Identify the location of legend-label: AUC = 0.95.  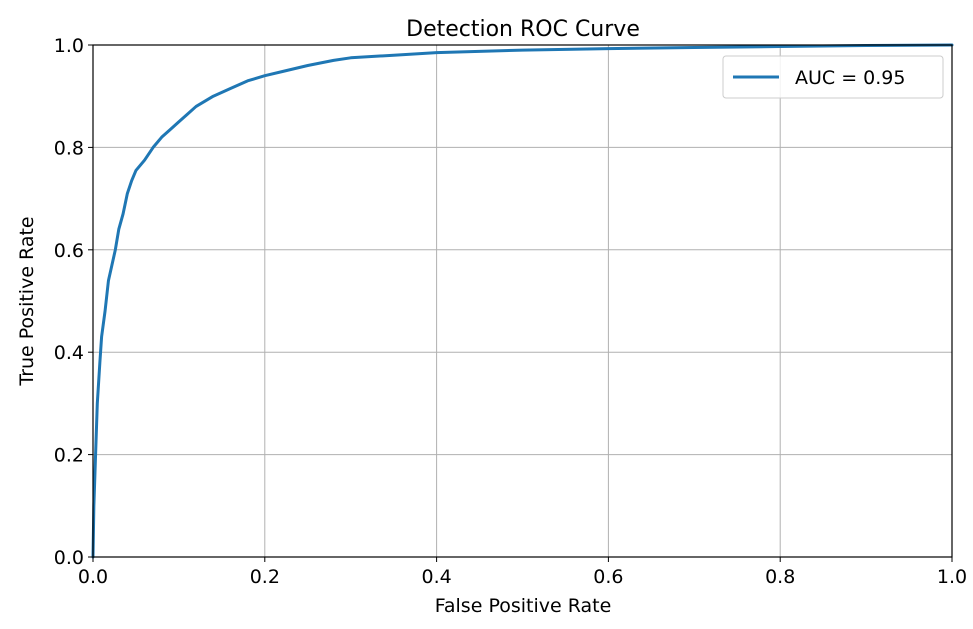
(850, 78).